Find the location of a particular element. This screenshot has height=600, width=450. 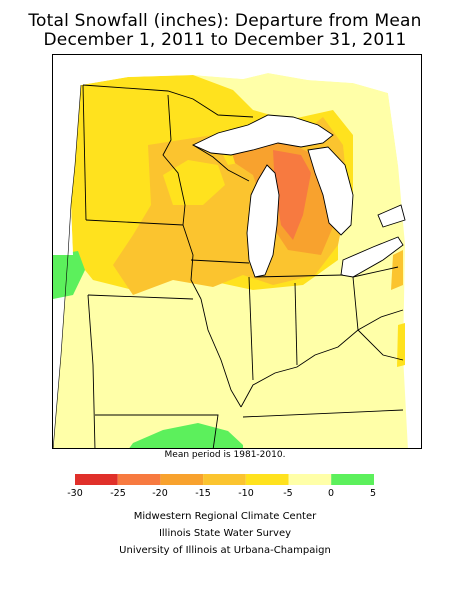

legend-bin-minus20-minus15 is located at coordinates (182, 479).